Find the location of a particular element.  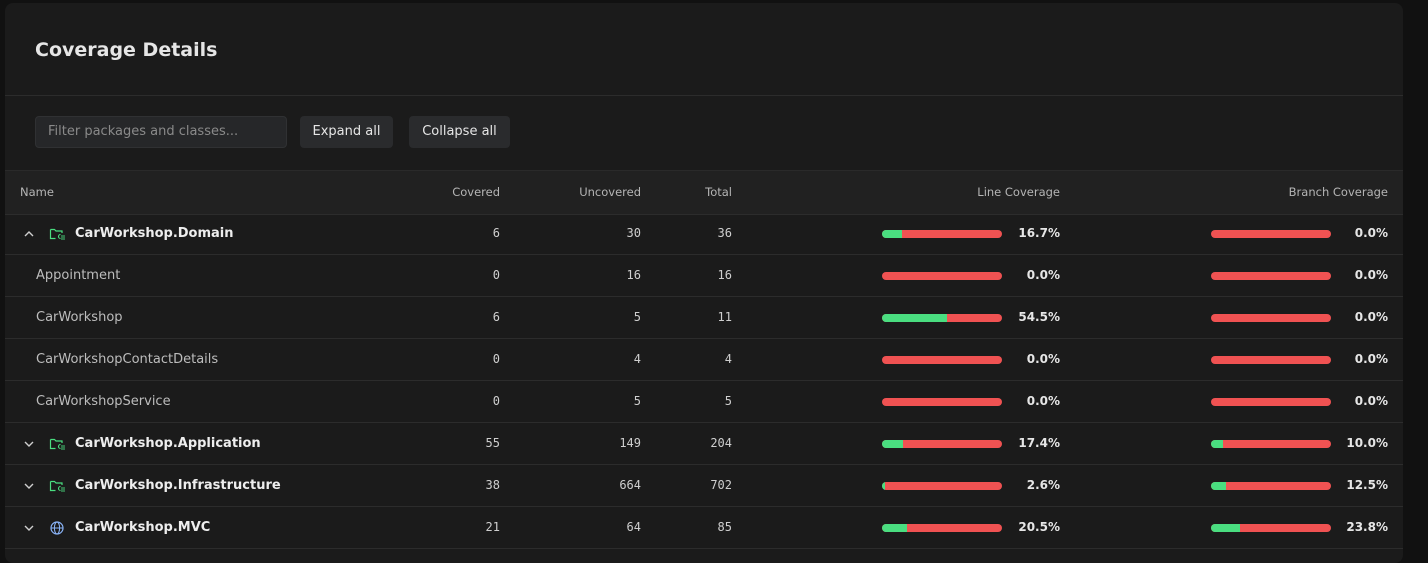

package-name: CarWorkshop.MVC is located at coordinates (143, 527).